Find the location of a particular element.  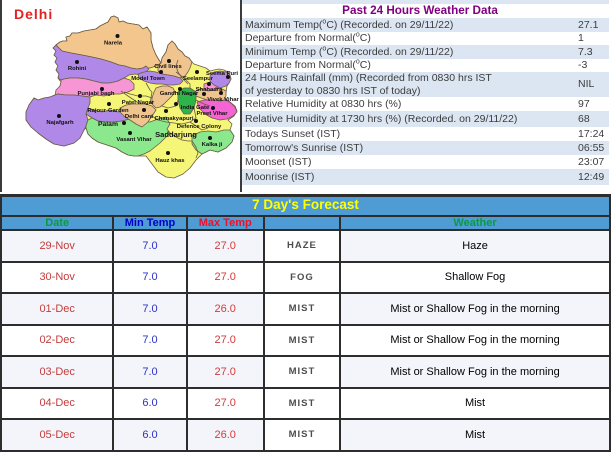

svg-text: Chanakyapuri is located at coordinates (174, 119).